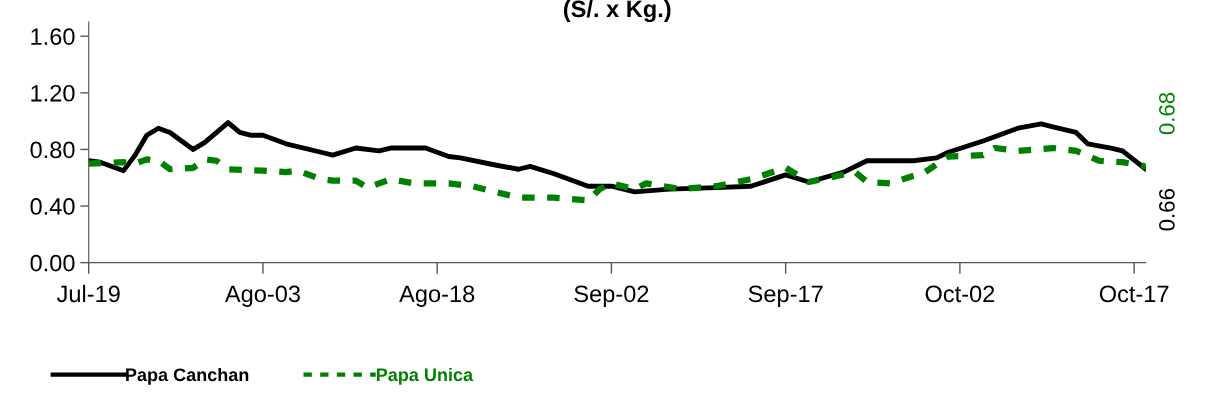 This screenshot has width=1215, height=401. I want to click on legend-label: Papa Unica, so click(425, 376).